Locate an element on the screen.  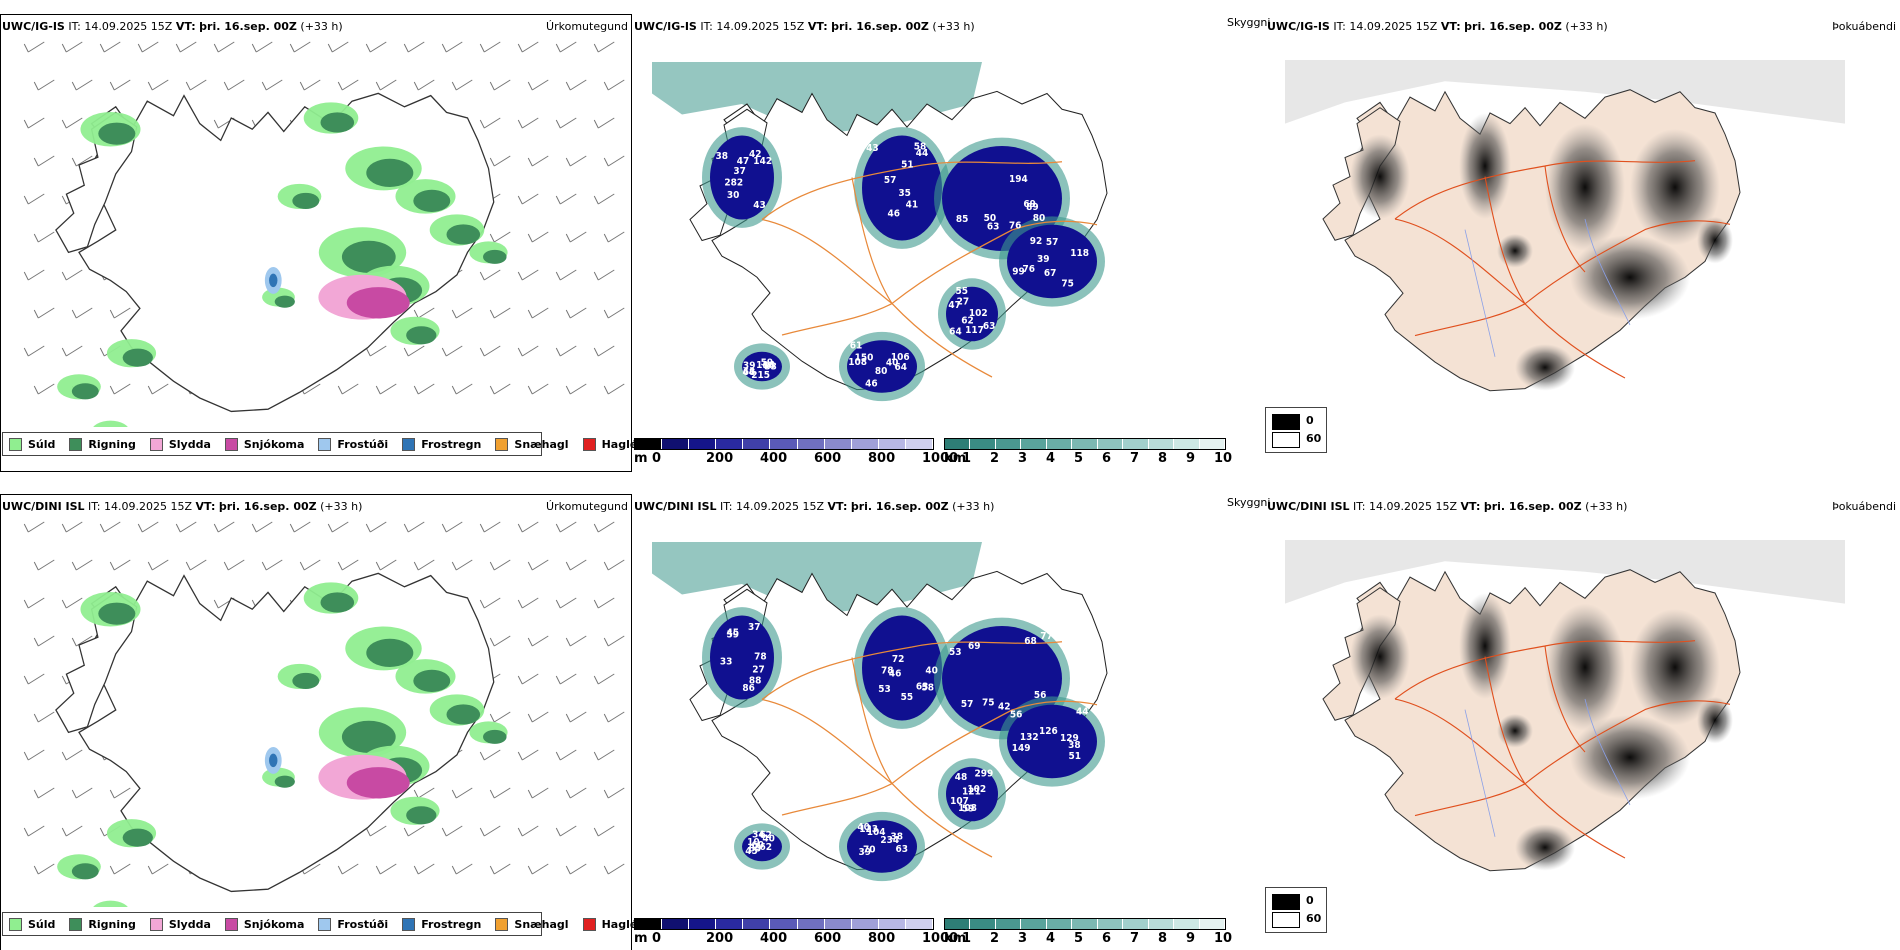
vis-title-it-label: IT: is located at coordinates (1359, 506).